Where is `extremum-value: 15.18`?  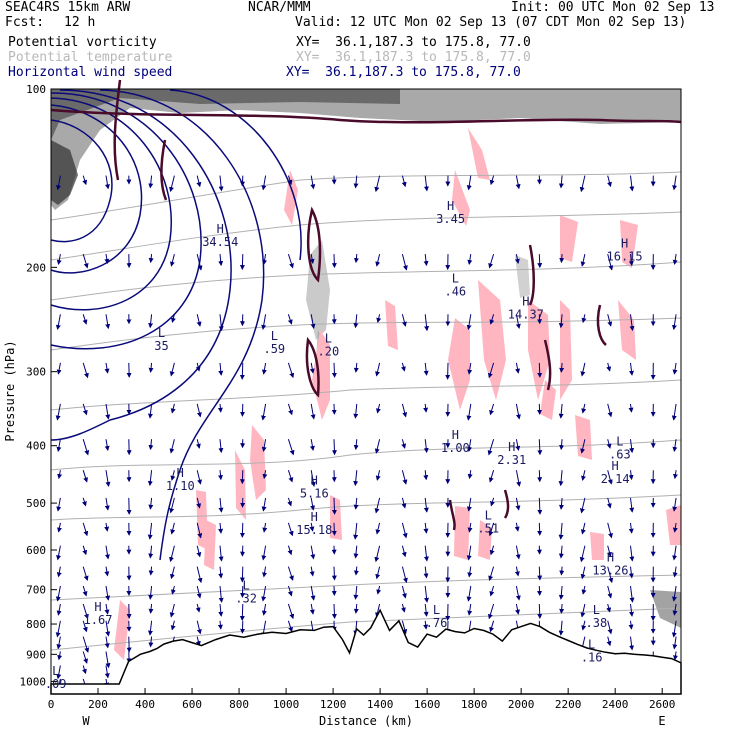 extremum-value: 15.18 is located at coordinates (314, 530).